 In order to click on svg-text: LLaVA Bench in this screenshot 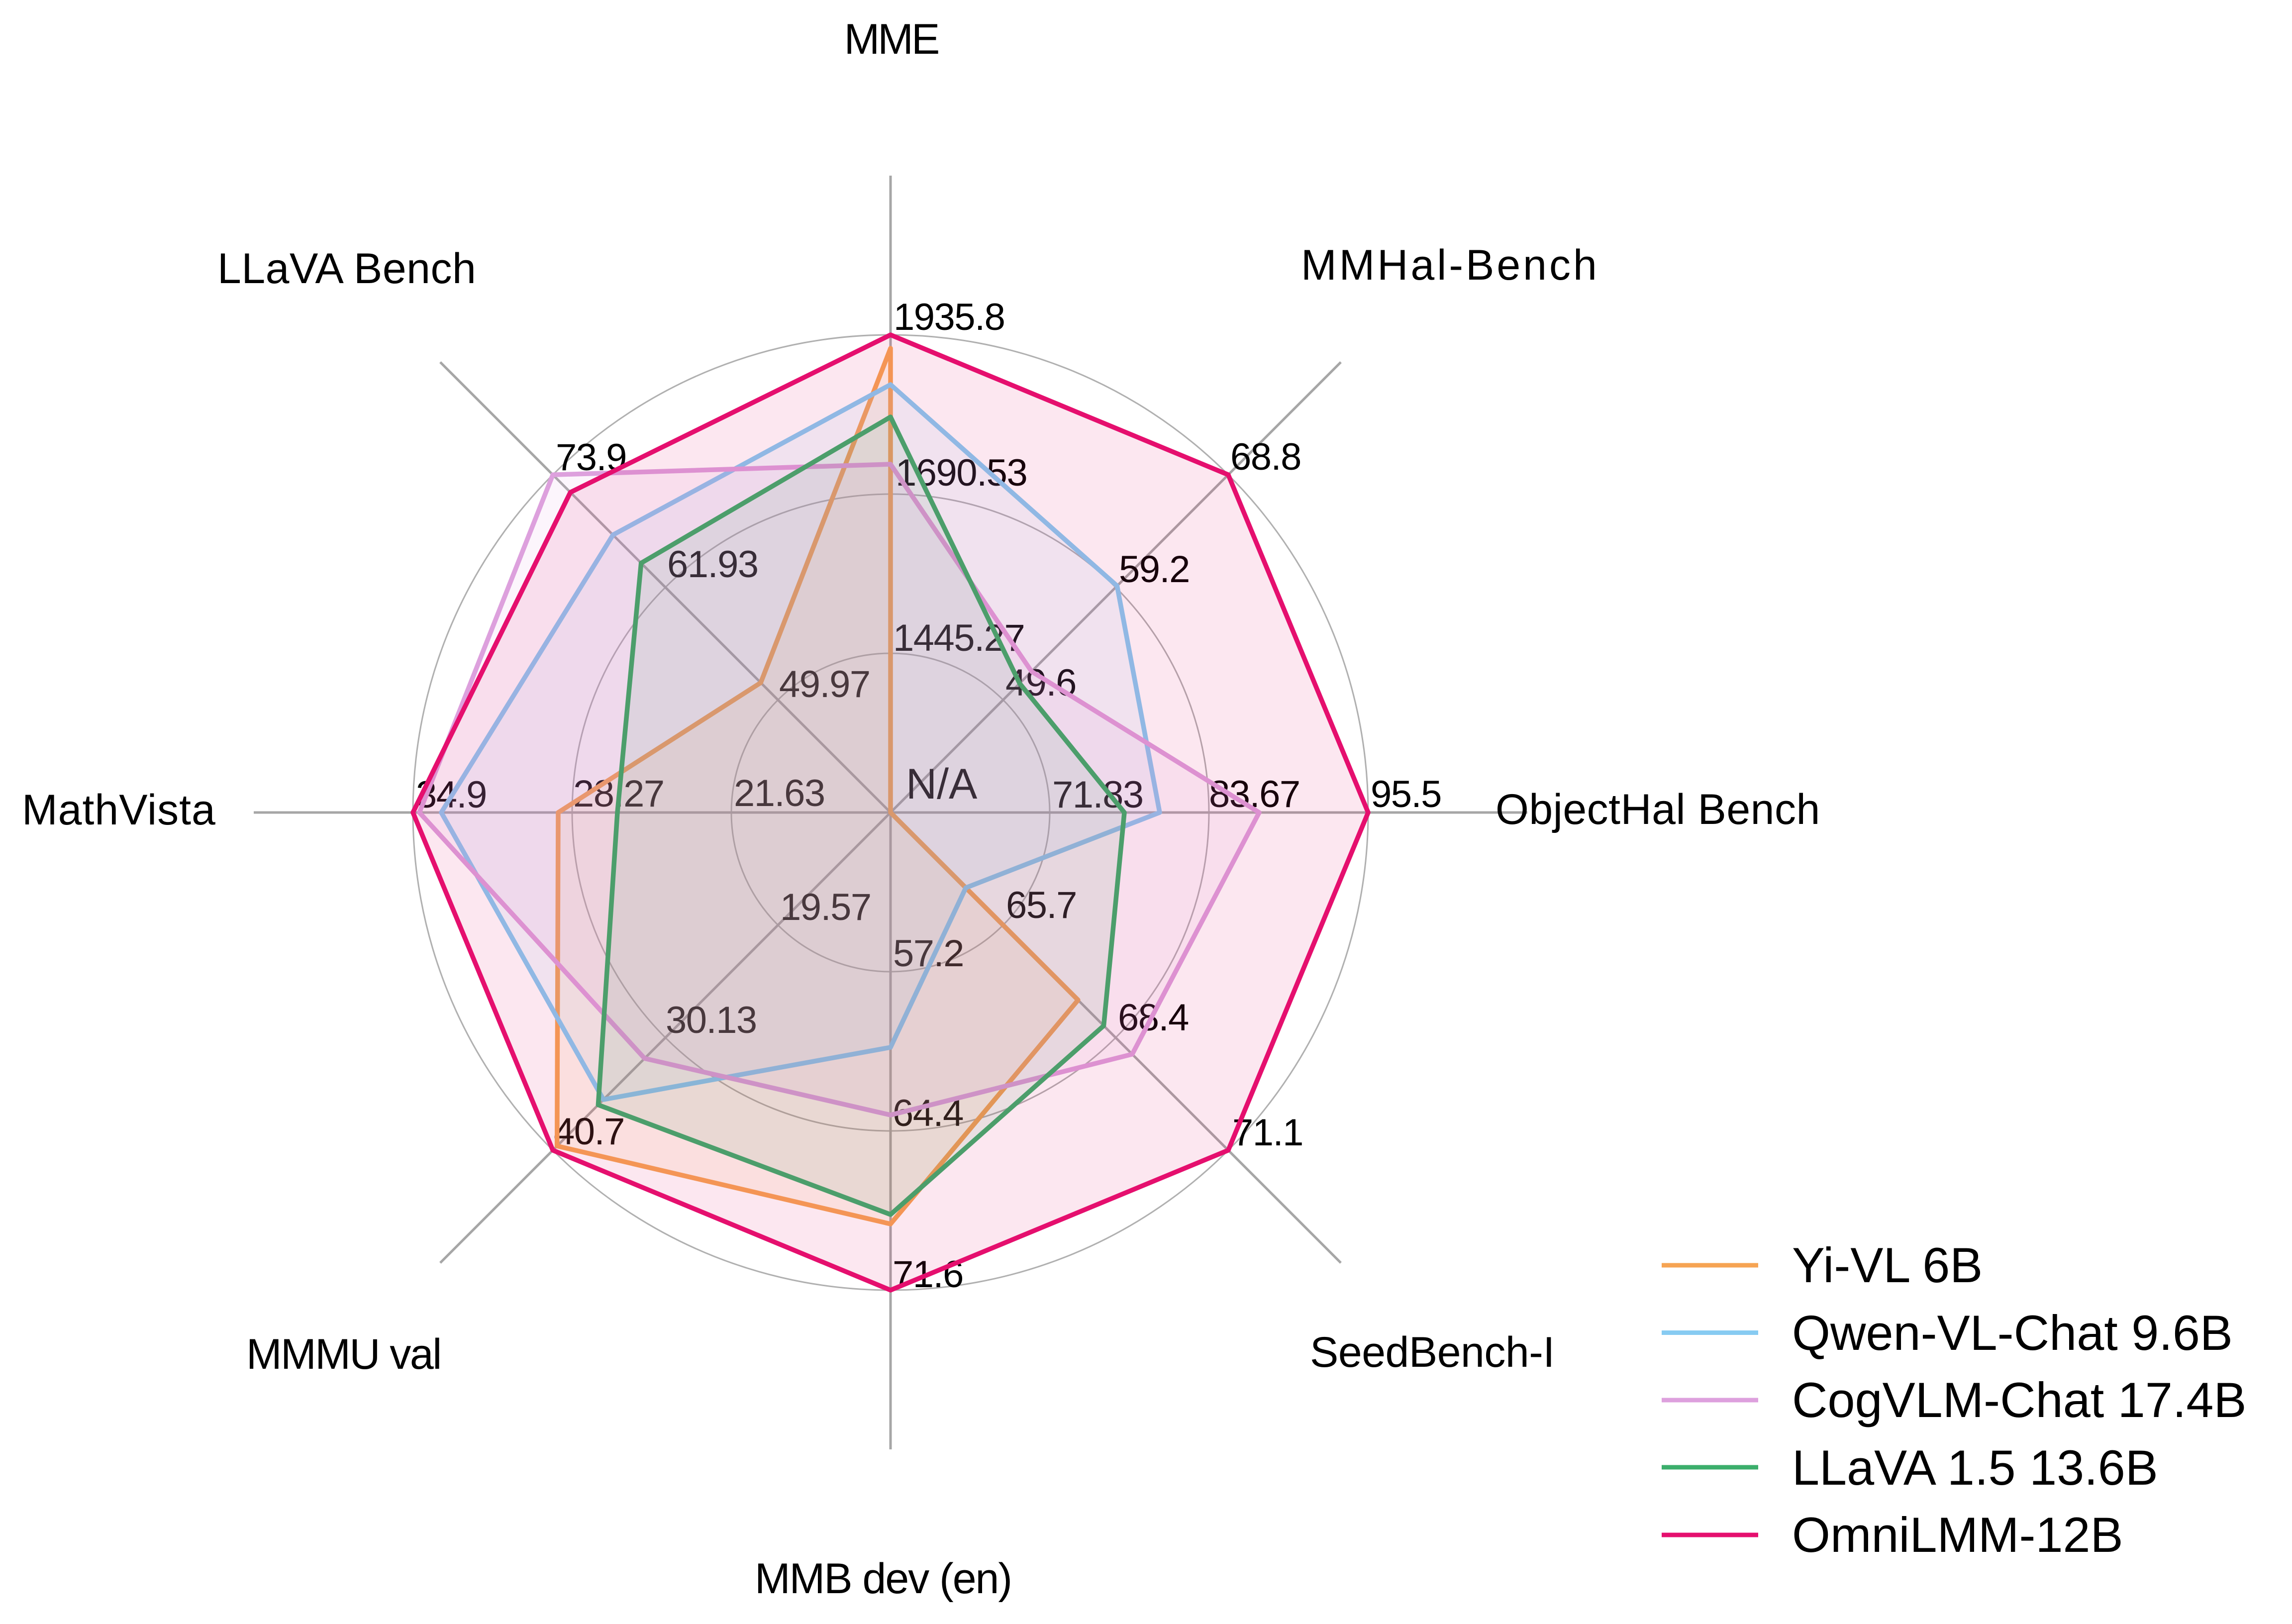, I will do `click(346, 269)`.